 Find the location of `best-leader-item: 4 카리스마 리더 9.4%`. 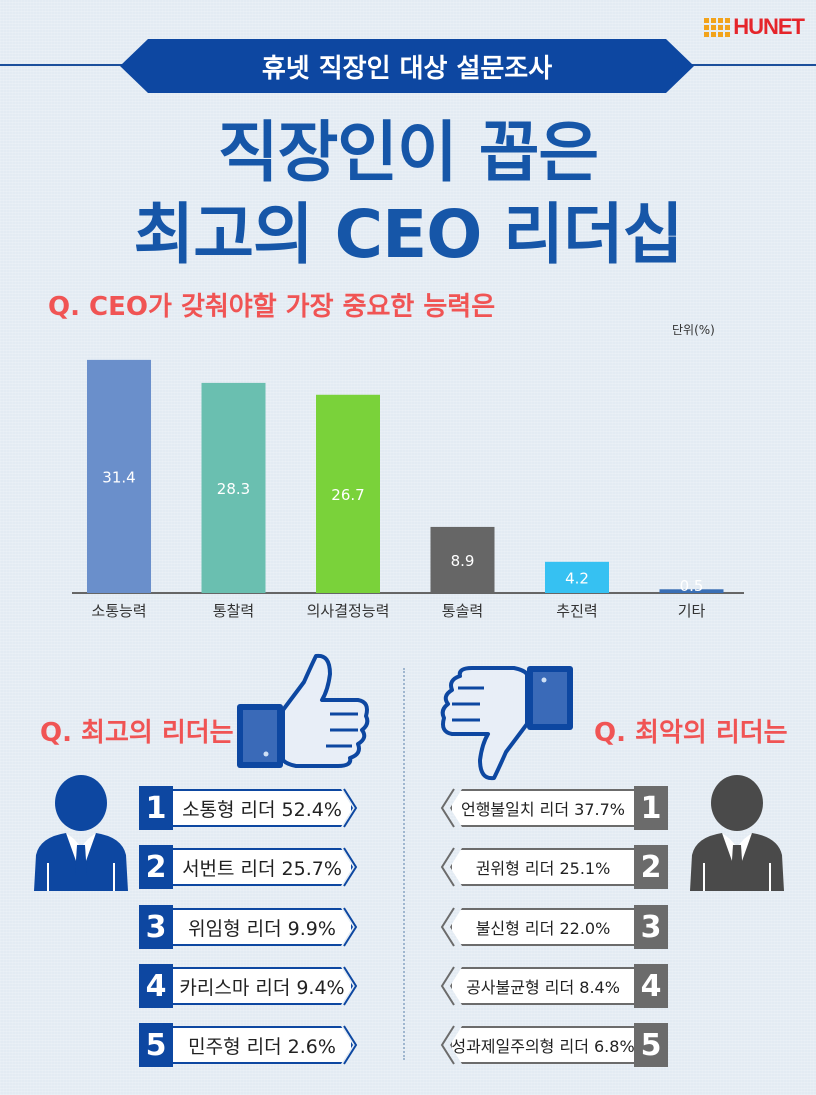

best-leader-item: 4 카리스마 리더 9.4% is located at coordinates (246, 986).